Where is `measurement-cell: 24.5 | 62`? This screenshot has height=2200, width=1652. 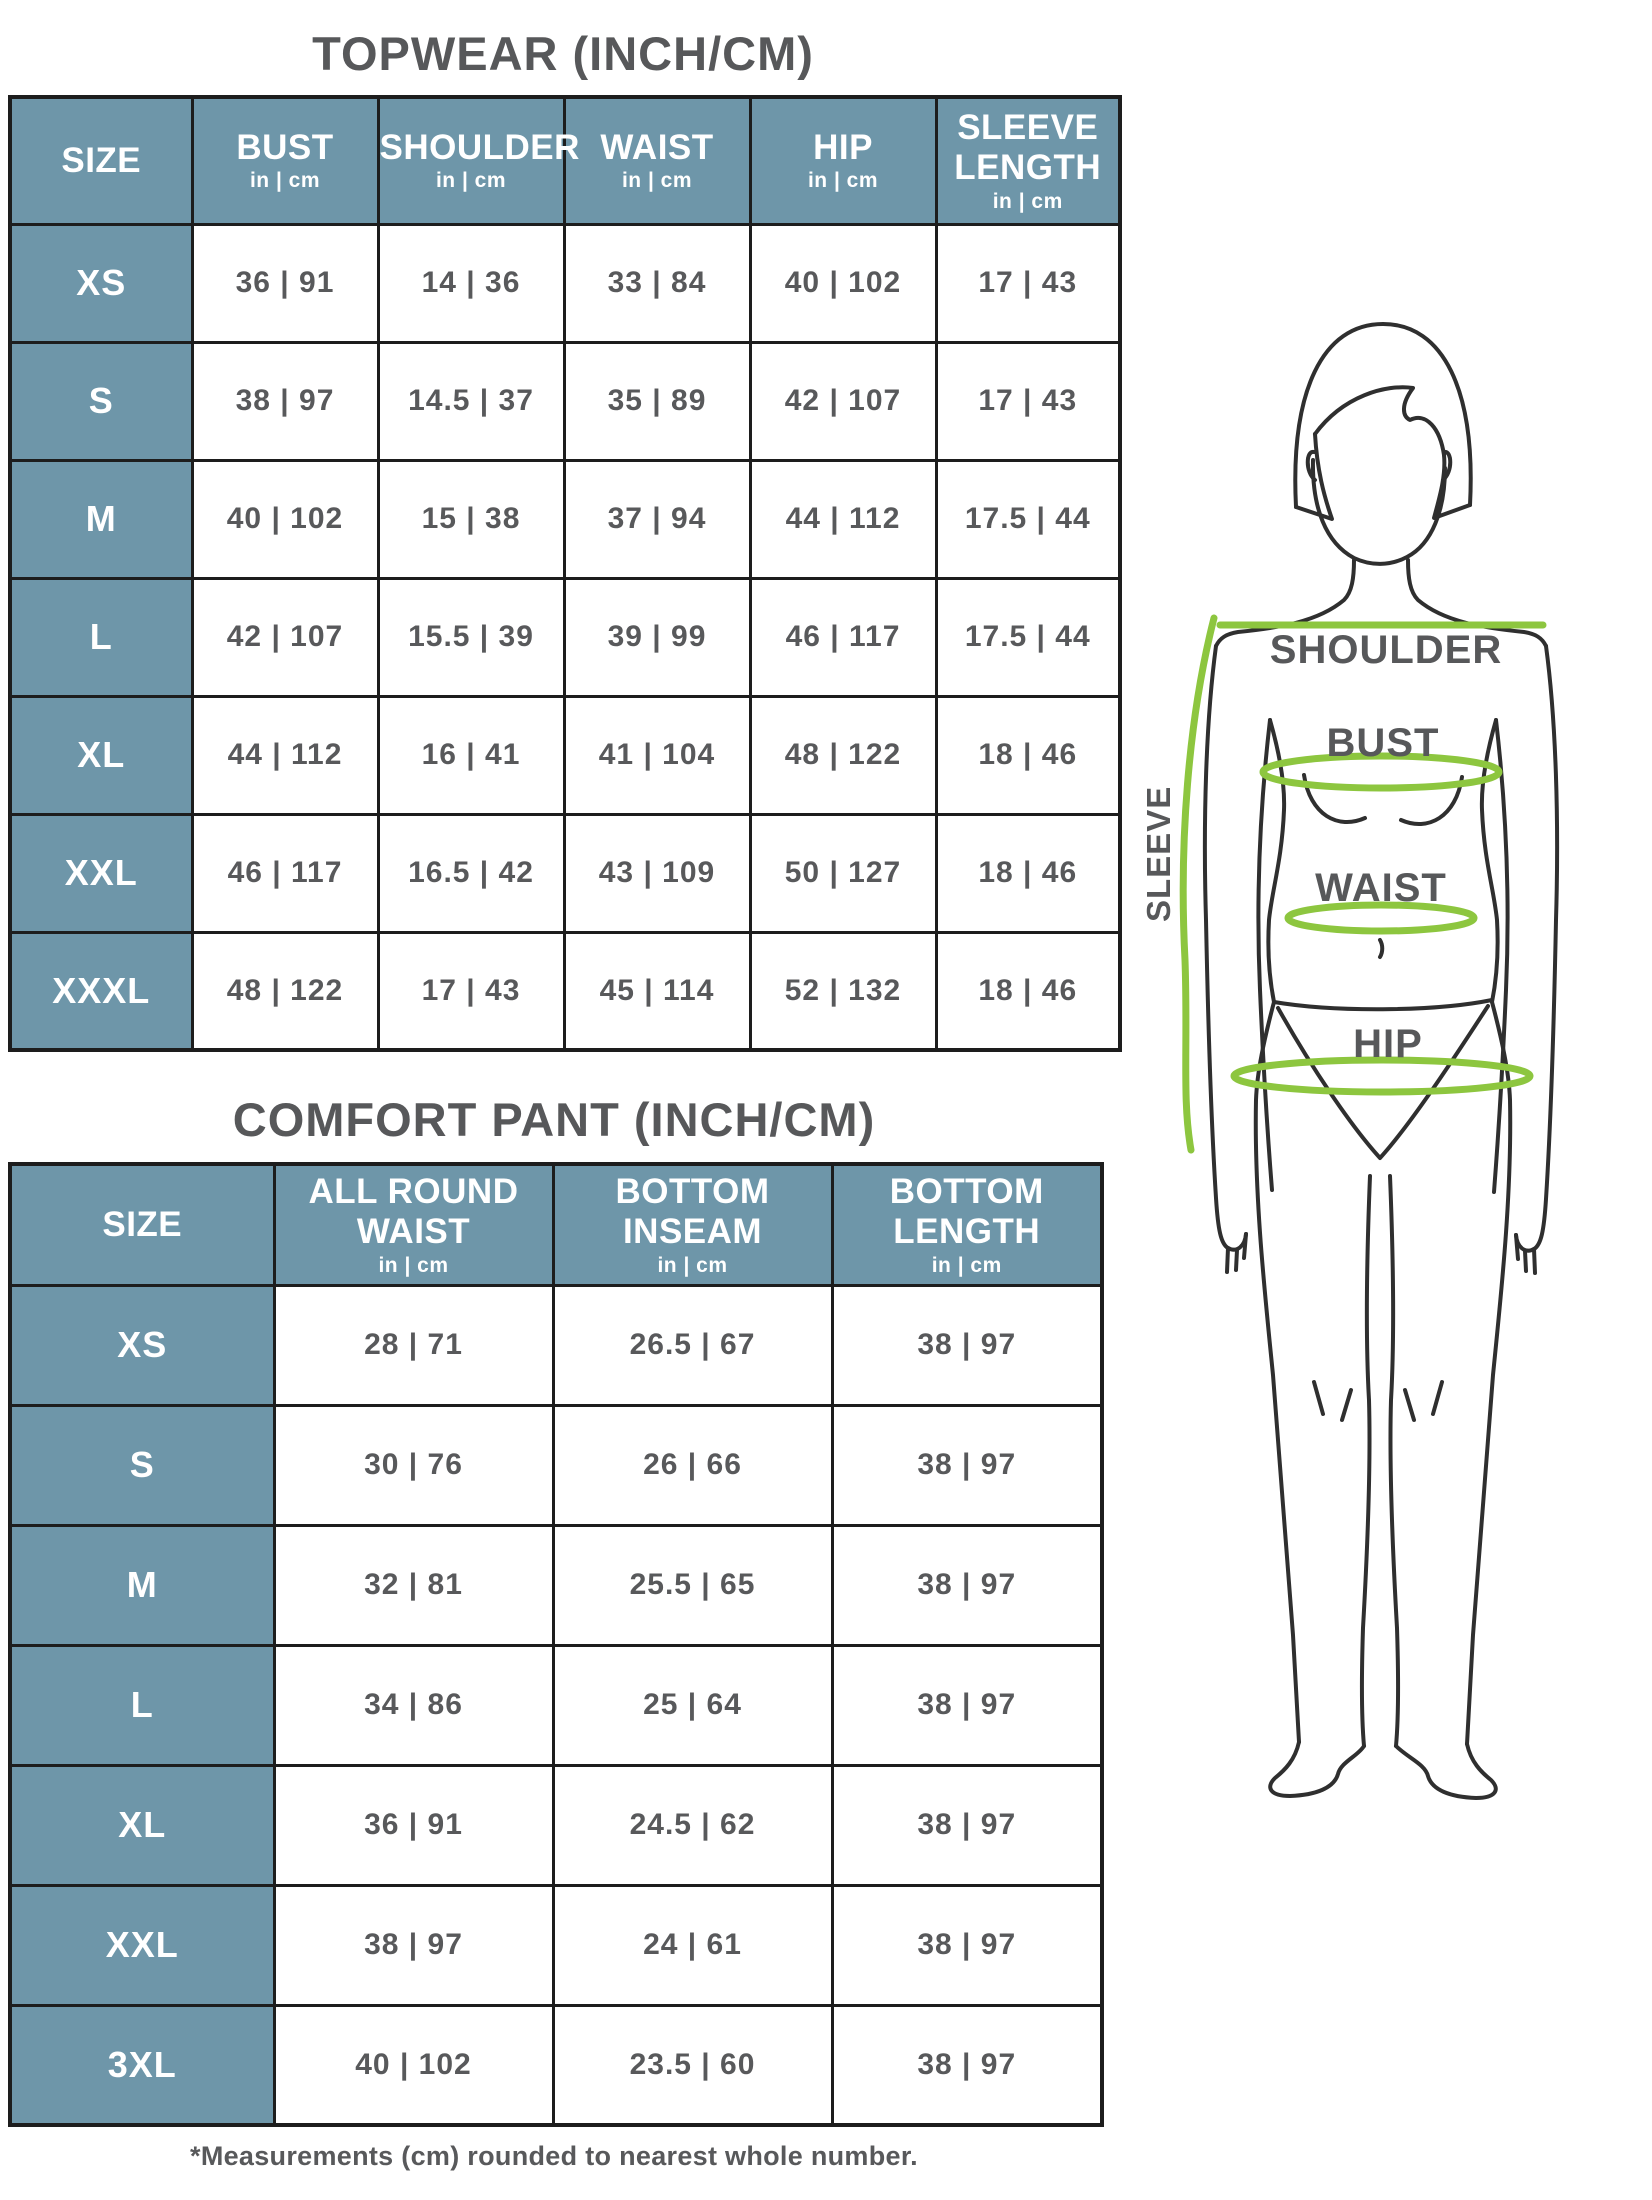
measurement-cell: 24.5 | 62 is located at coordinates (692, 1825).